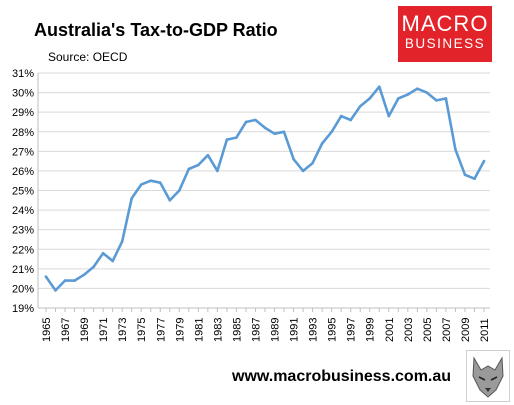 The height and width of the screenshot is (405, 514). Describe the element at coordinates (23, 94) in the screenshot. I see `y-tick-label: 30%` at that location.